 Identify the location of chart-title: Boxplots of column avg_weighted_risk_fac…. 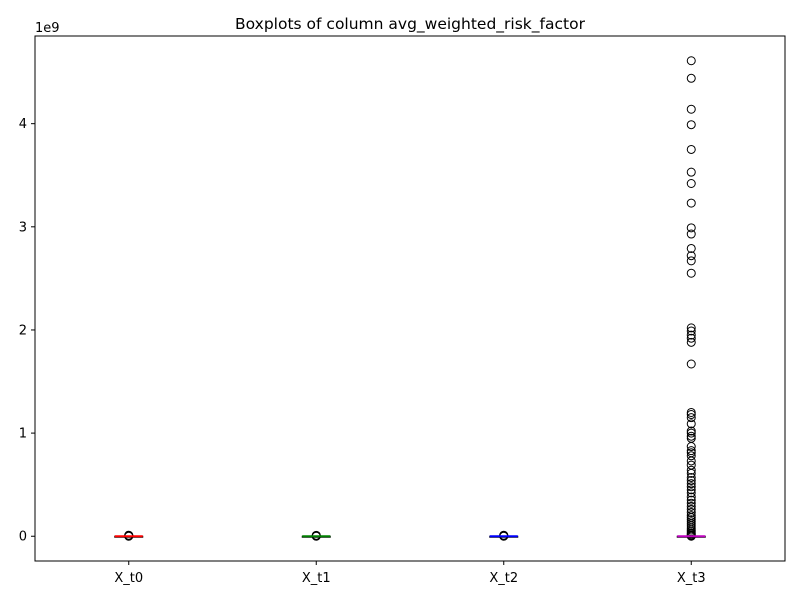
(410, 24).